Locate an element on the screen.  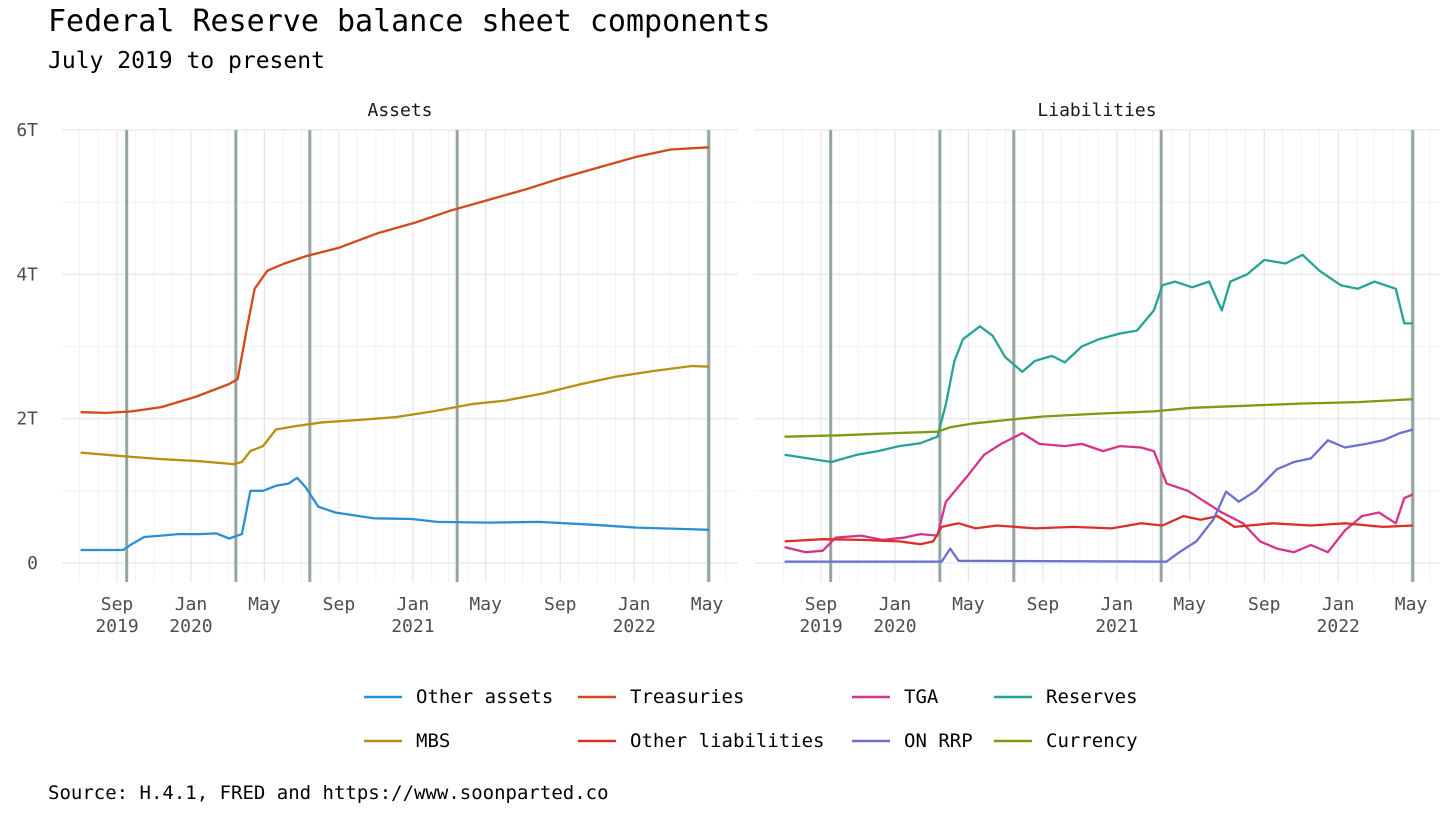
series-line-treasuries is located at coordinates (394, 280).